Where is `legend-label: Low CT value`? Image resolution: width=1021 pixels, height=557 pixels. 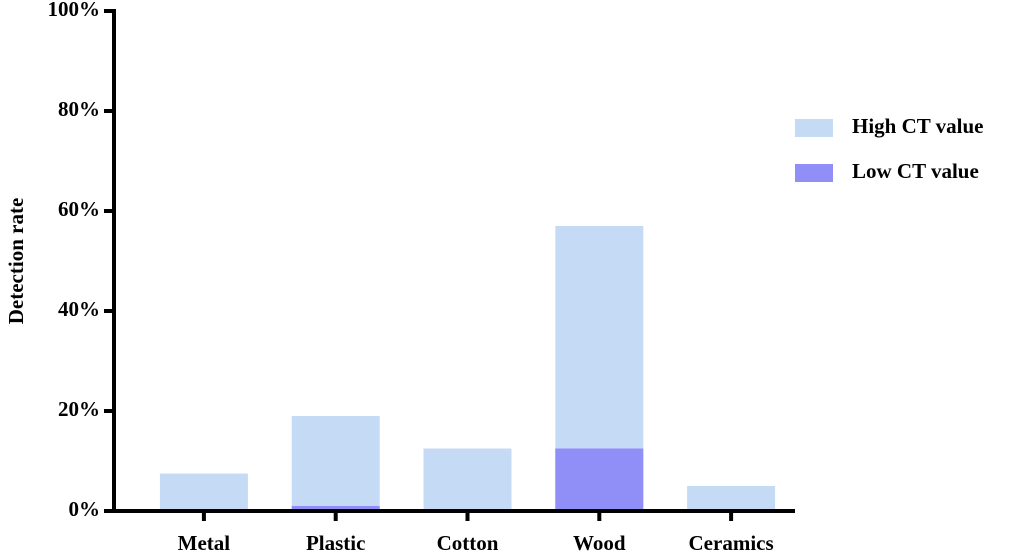 legend-label: Low CT value is located at coordinates (915, 171).